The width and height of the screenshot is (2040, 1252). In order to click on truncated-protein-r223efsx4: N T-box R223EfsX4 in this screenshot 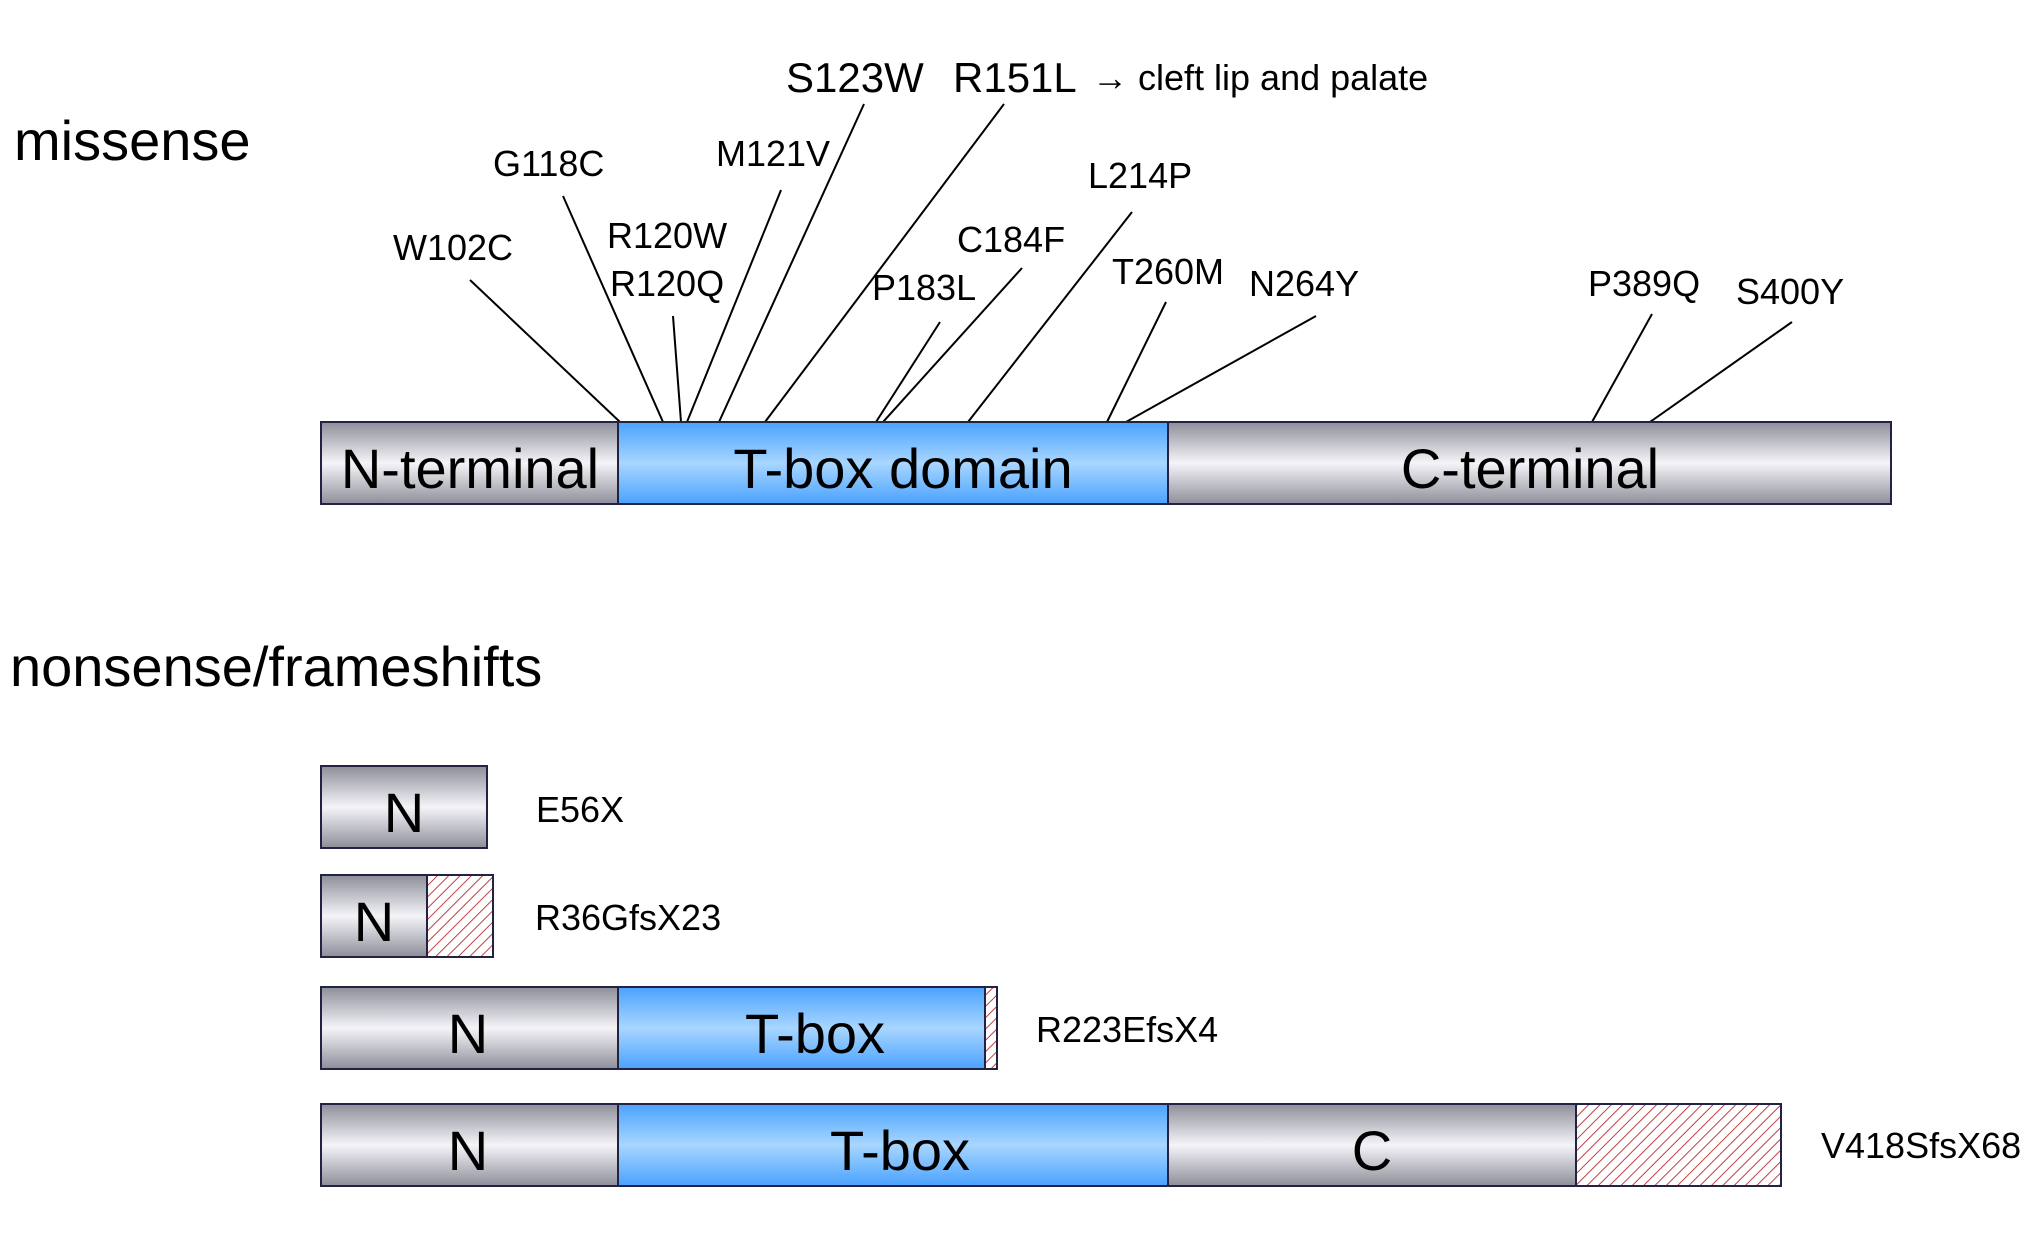, I will do `click(769, 1028)`.